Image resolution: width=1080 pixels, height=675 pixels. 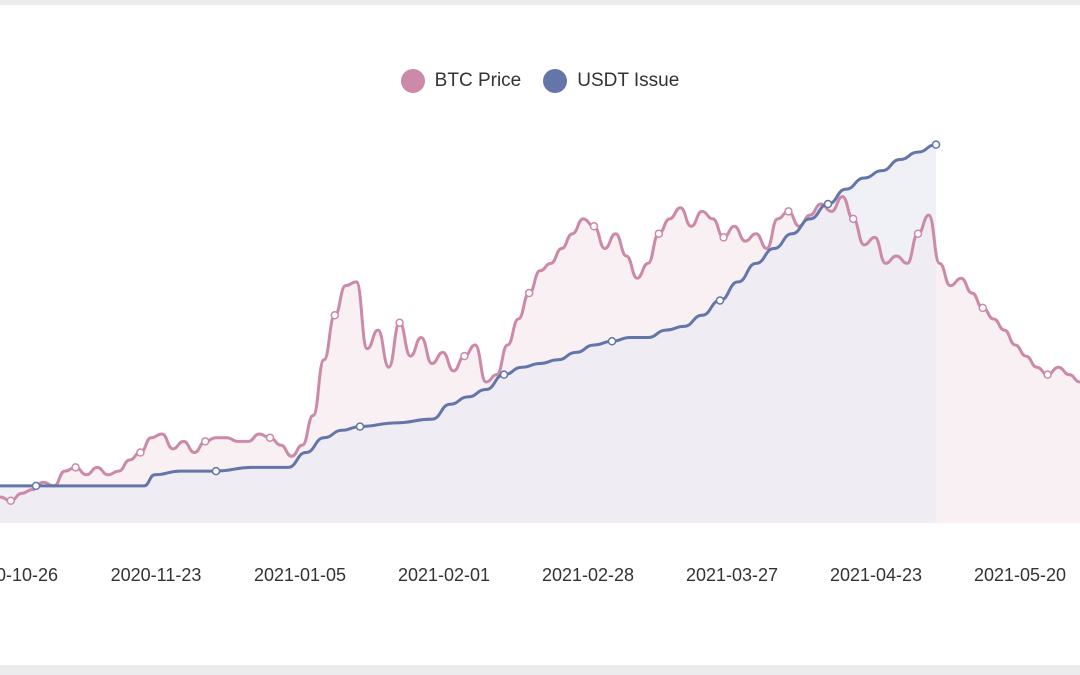 I want to click on x-tick-label: 2021-05-20, so click(x=1020, y=575).